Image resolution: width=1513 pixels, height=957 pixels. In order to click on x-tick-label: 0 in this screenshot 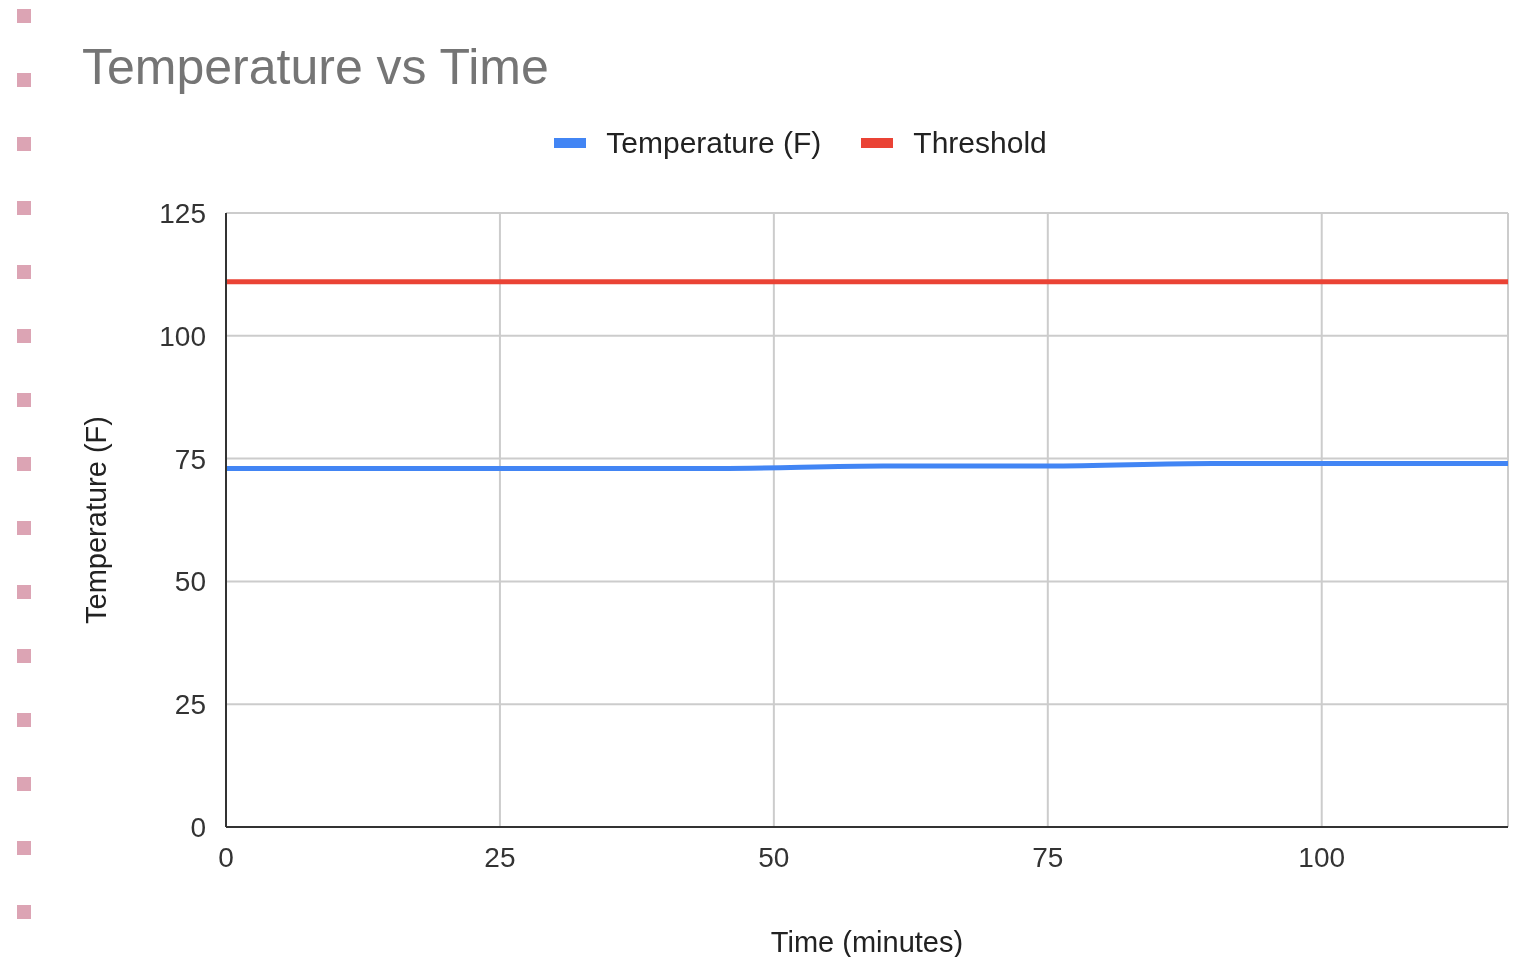, I will do `click(226, 857)`.